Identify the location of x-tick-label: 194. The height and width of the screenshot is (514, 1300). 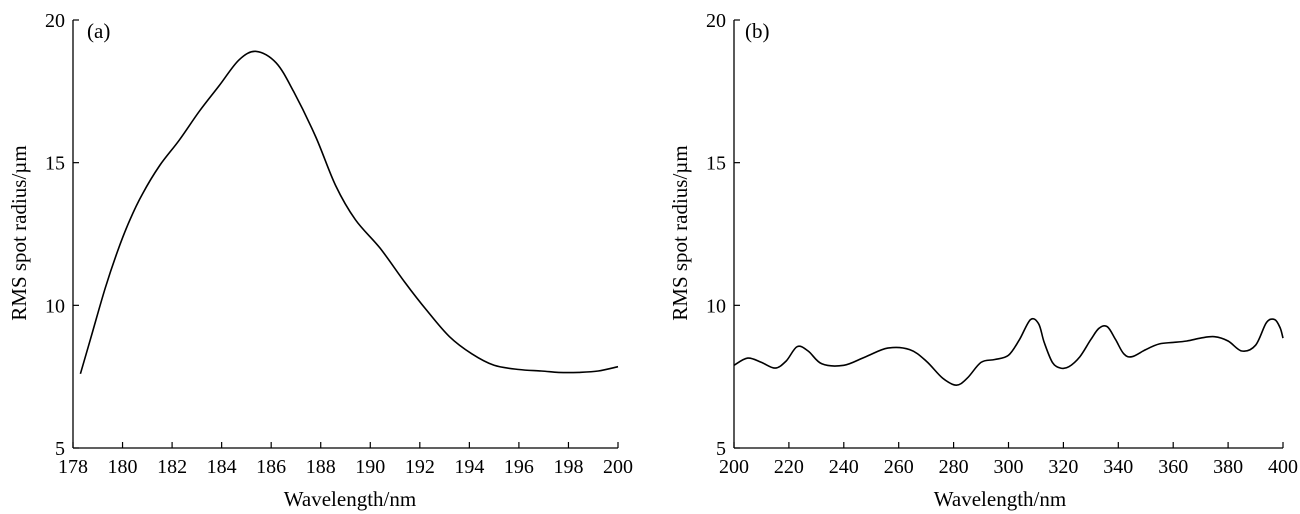
(469, 467).